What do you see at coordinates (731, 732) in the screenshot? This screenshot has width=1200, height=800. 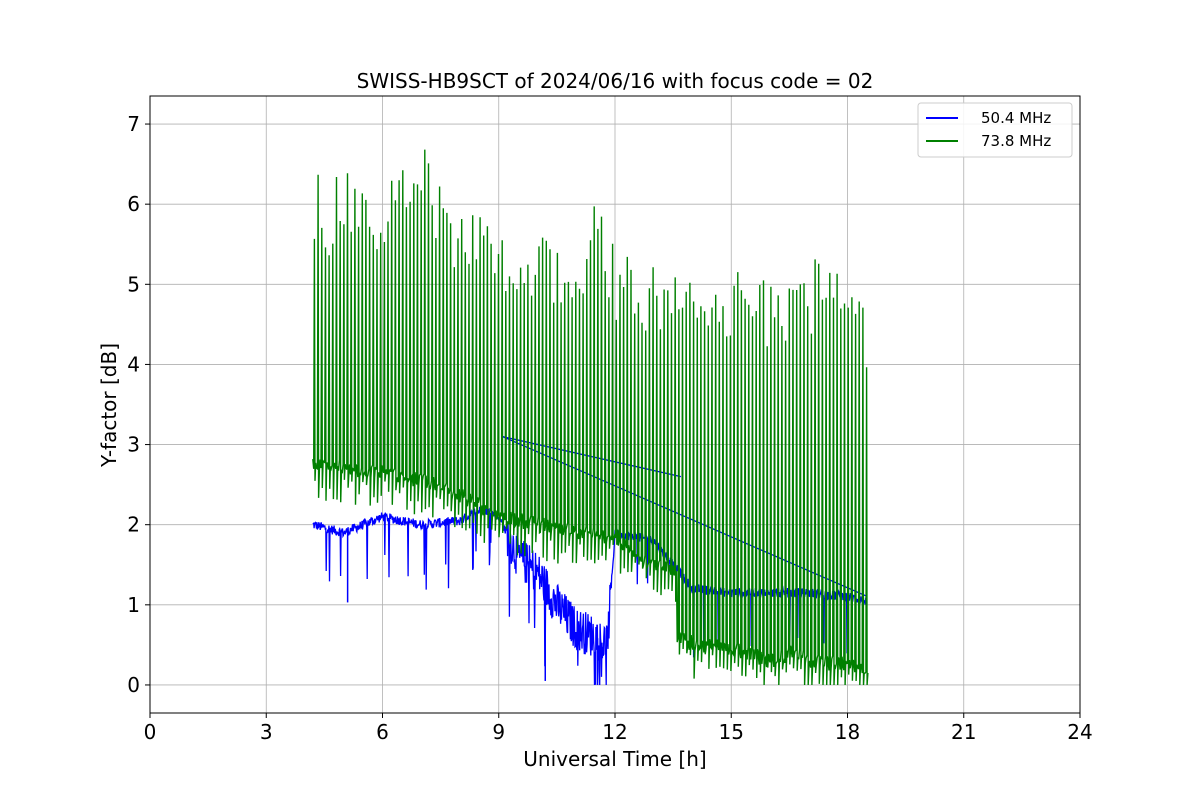 I see `x-tick-label: 15` at bounding box center [731, 732].